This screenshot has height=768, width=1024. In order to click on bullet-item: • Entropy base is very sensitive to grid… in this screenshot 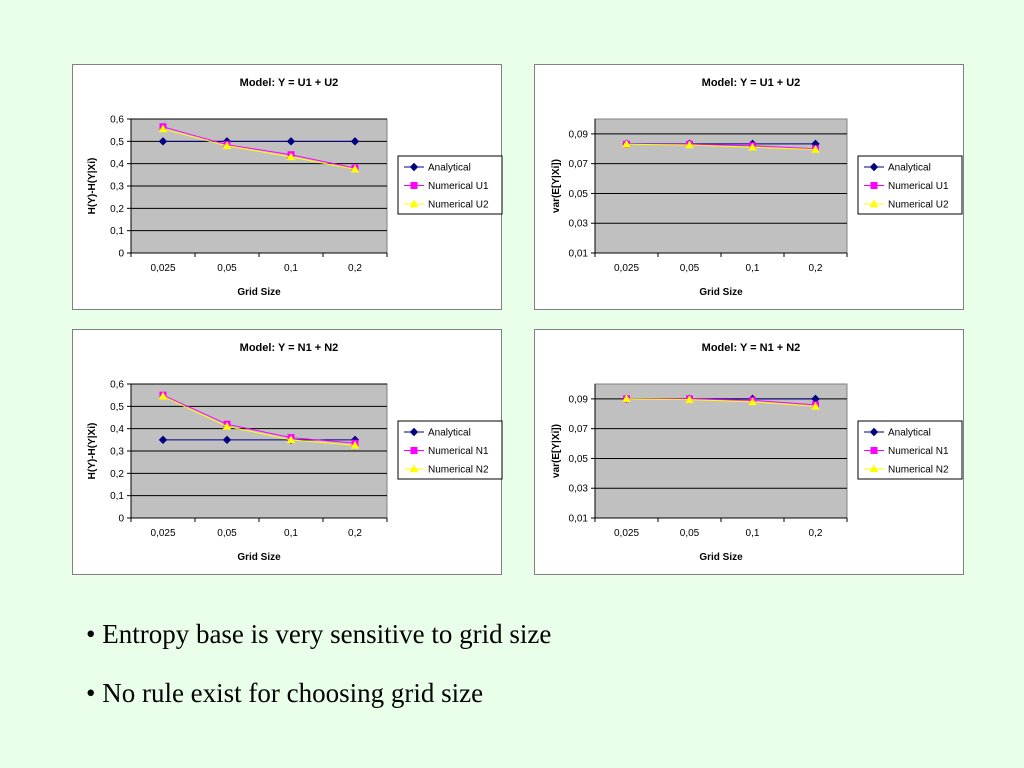, I will do `click(319, 634)`.